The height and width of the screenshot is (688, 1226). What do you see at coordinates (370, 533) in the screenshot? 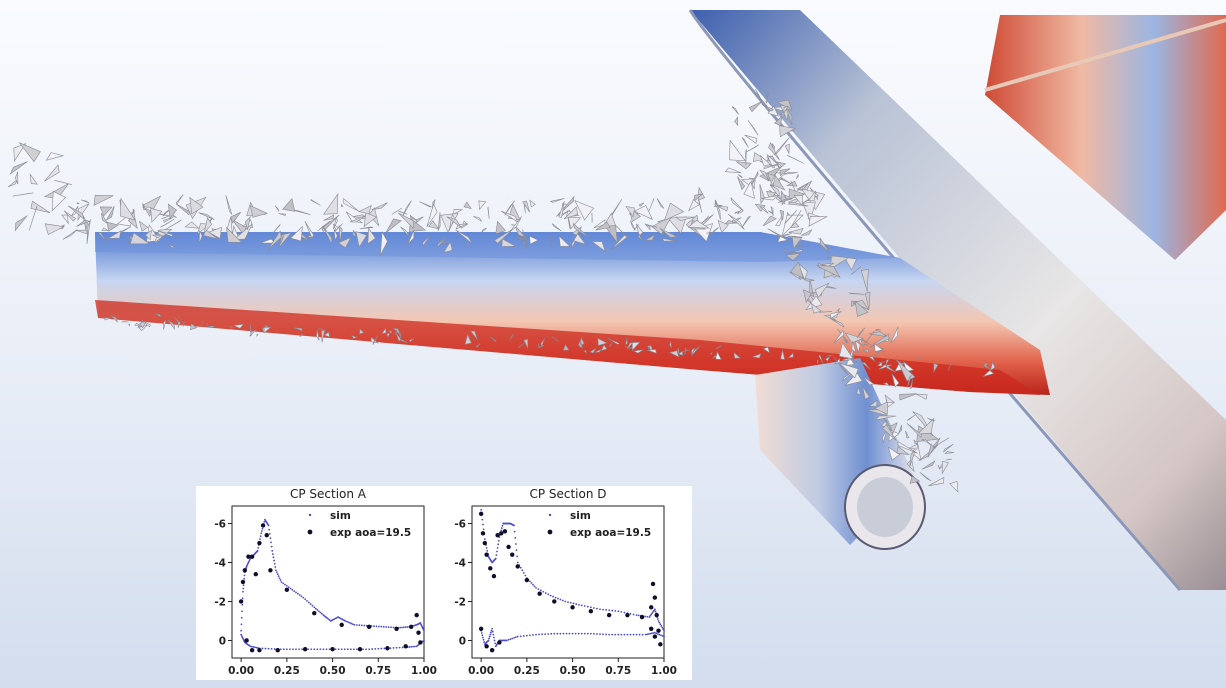
I see `legend-label-exp: exp aoa=19.5` at bounding box center [370, 533].